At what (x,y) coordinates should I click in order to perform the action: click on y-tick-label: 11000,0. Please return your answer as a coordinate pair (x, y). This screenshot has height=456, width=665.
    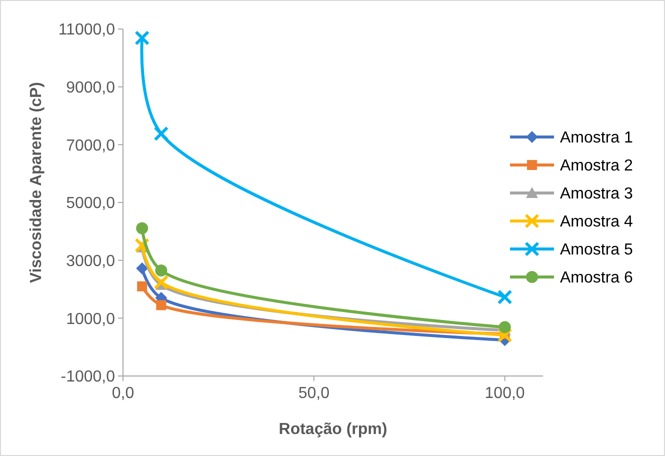
    Looking at the image, I should click on (87, 30).